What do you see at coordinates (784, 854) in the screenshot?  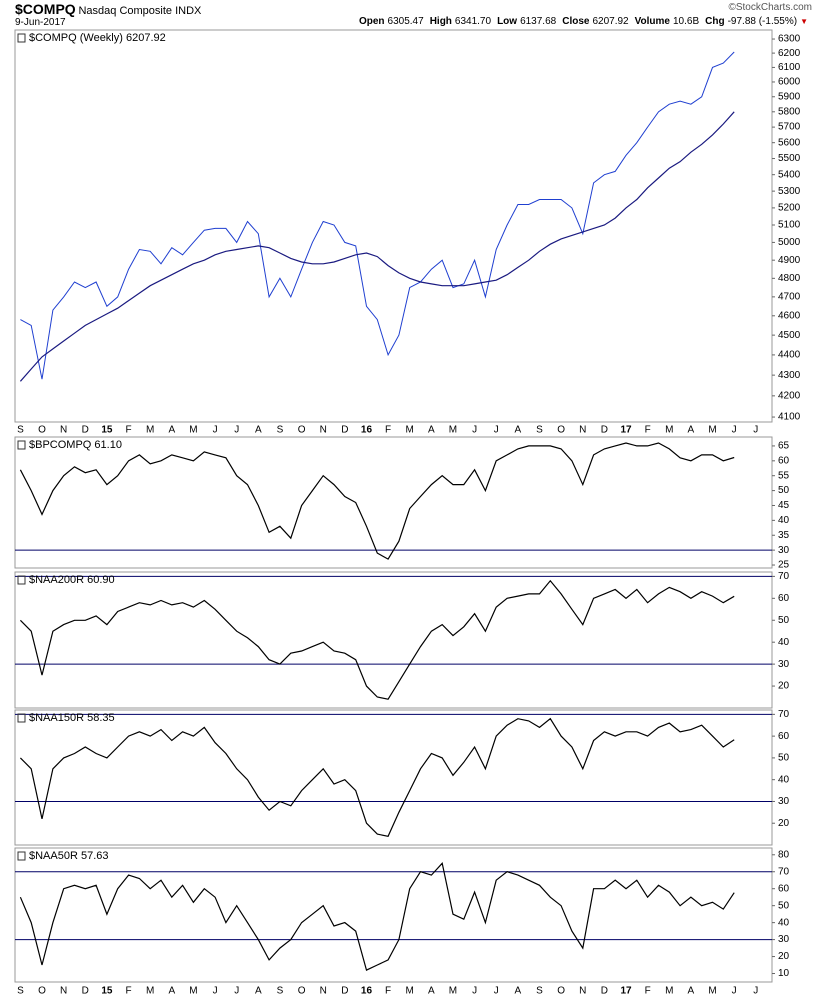 I see `y-tick-label: 80` at bounding box center [784, 854].